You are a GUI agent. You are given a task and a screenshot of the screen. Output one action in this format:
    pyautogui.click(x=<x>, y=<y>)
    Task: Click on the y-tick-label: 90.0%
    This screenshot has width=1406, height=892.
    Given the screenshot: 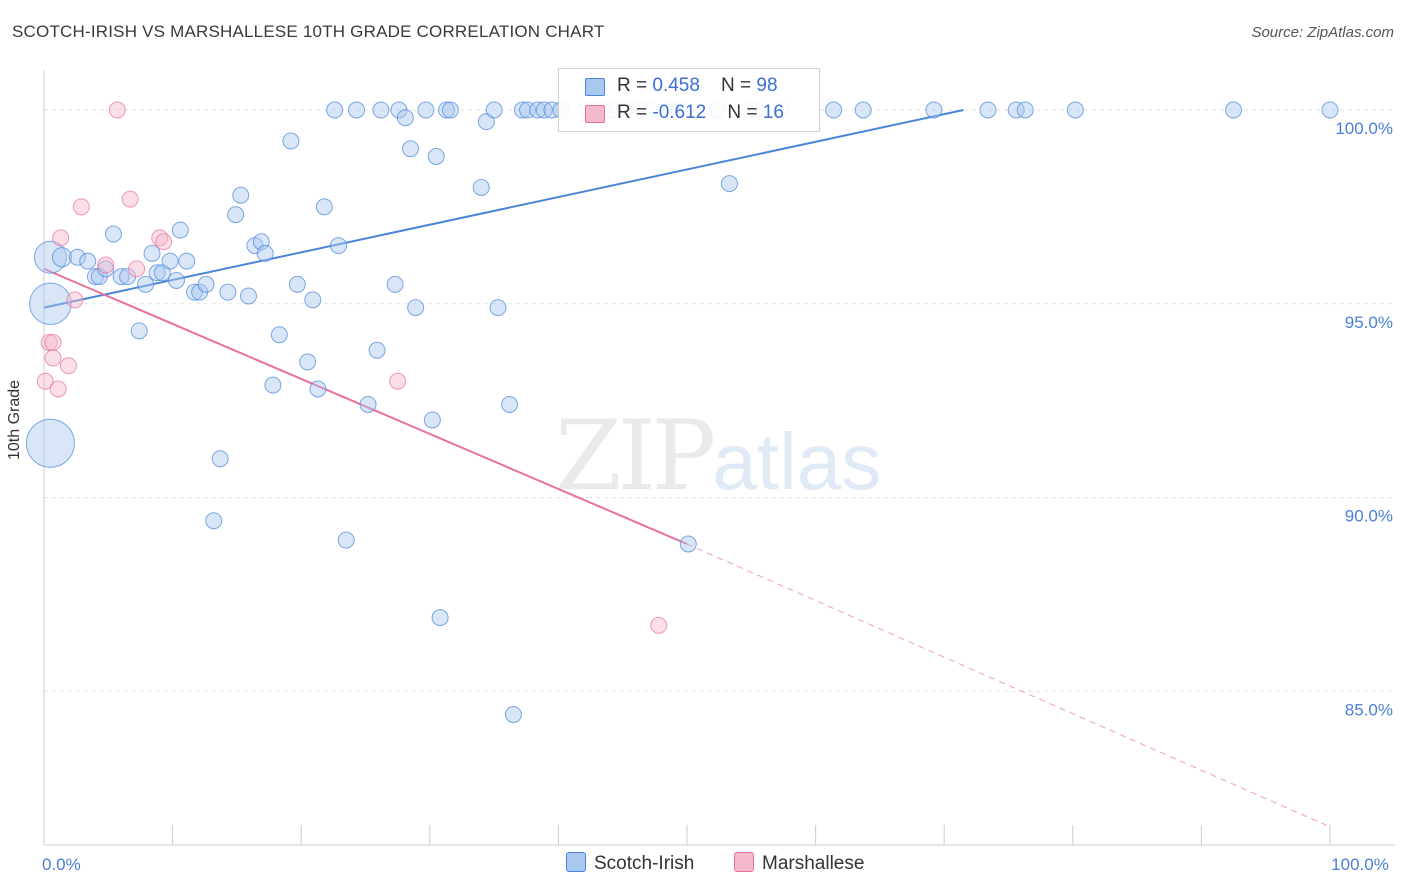 What is the action you would take?
    pyautogui.click(x=1369, y=516)
    